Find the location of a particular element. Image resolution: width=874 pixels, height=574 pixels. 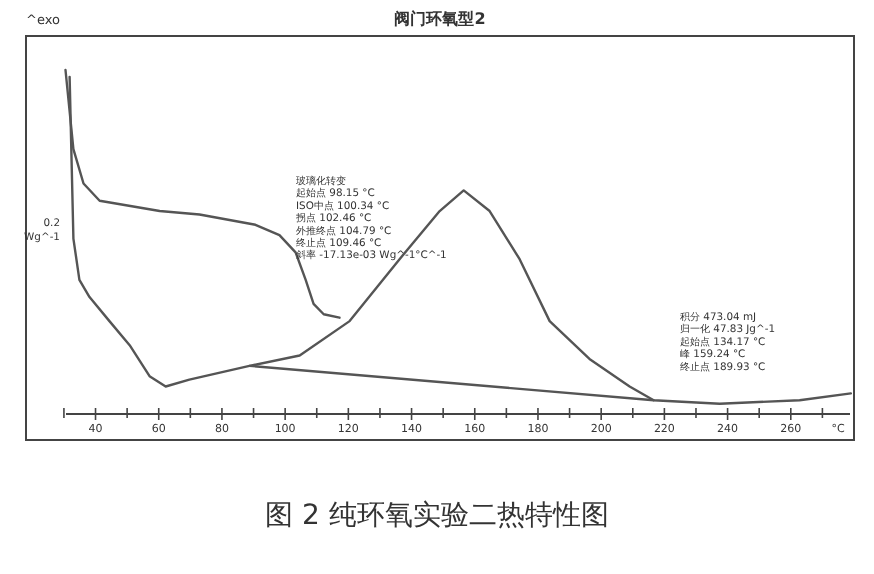

chart-title: 阀门环氧型2 is located at coordinates (440, 18).